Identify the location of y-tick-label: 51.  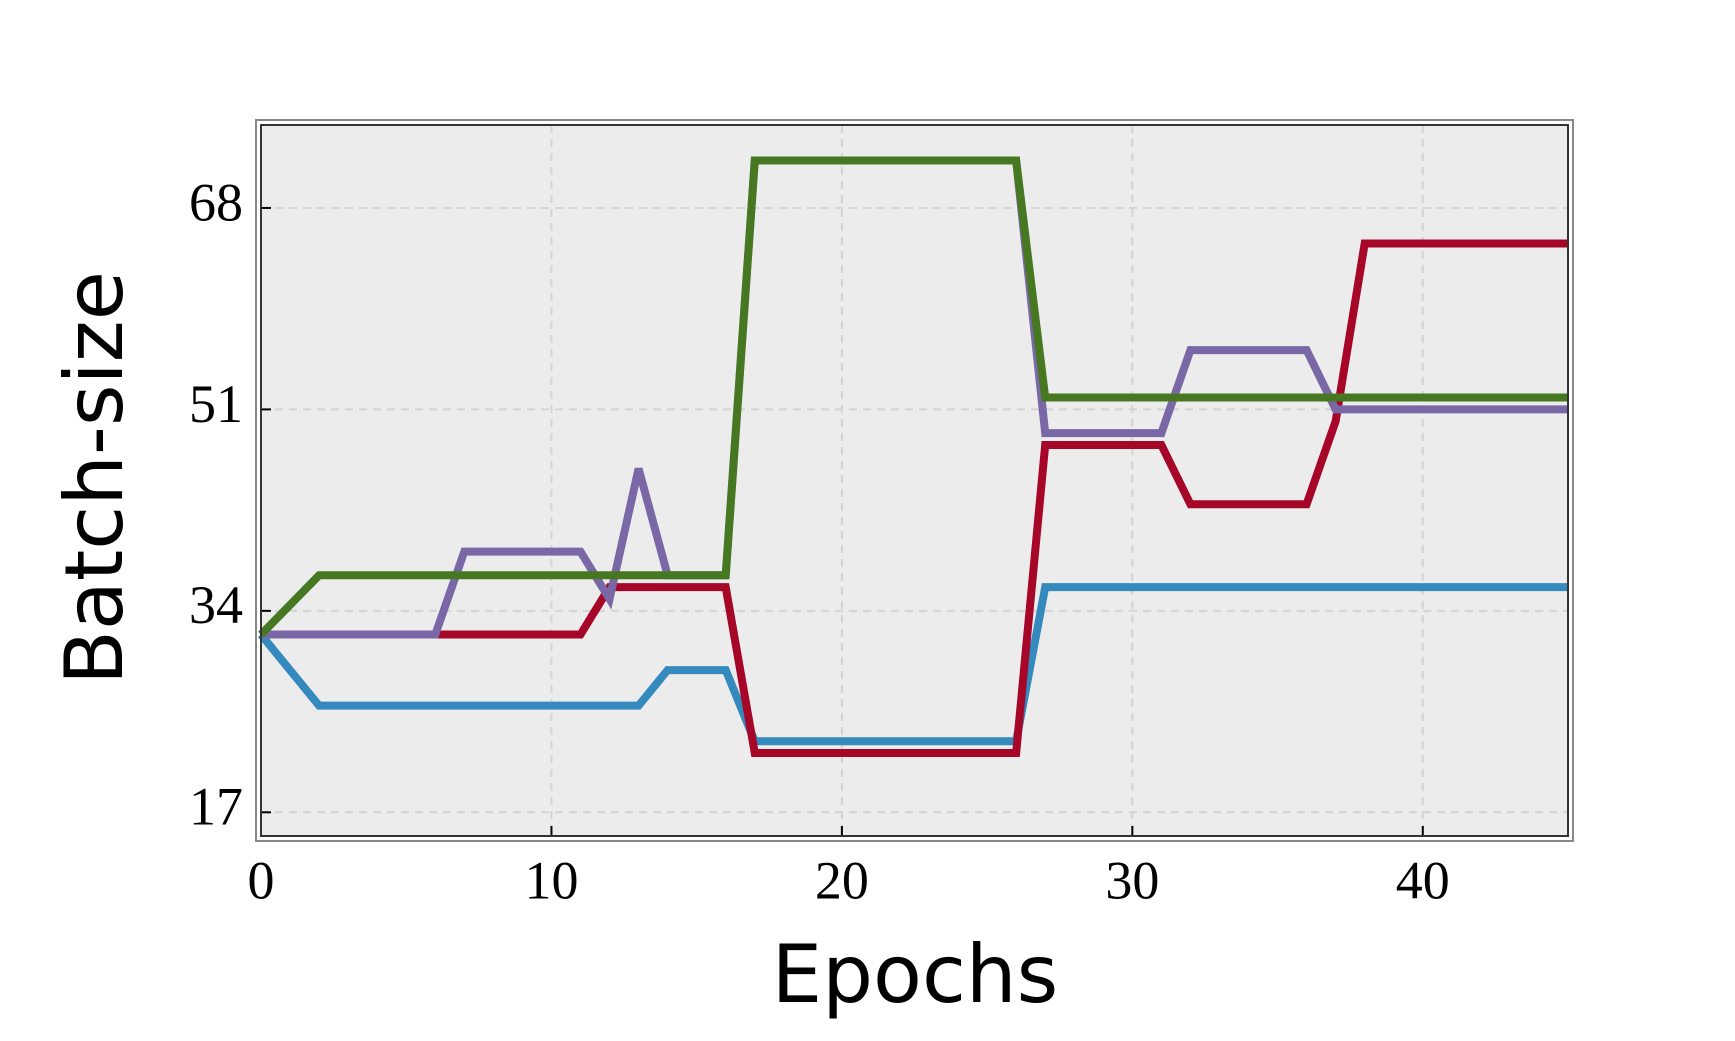
(216, 404).